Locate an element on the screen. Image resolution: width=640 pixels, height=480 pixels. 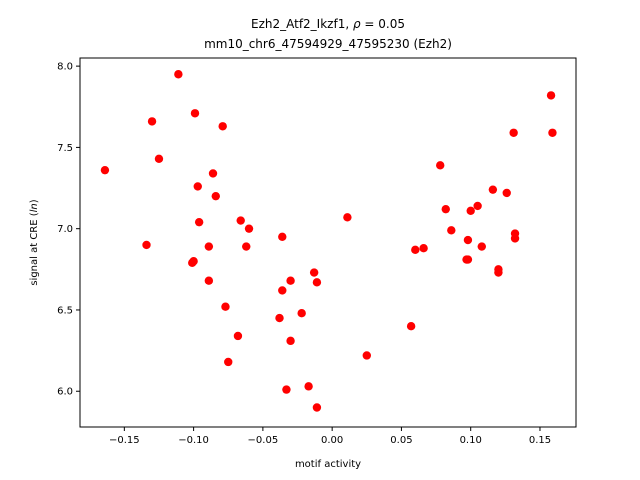
x-tick-label: 0.00 is located at coordinates (332, 440).